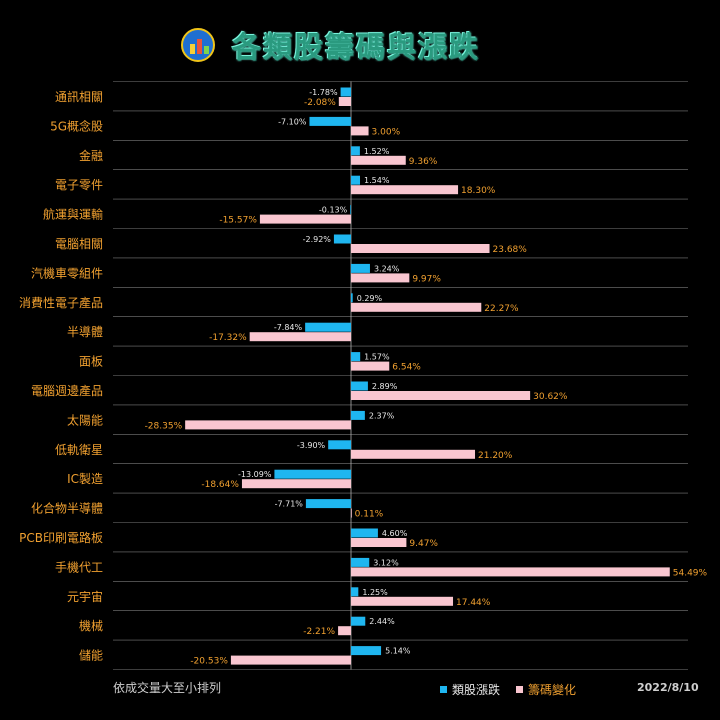 The width and height of the screenshot is (720, 720). What do you see at coordinates (550, 397) in the screenshot?
I see `chip-value-label: 30.62%` at bounding box center [550, 397].